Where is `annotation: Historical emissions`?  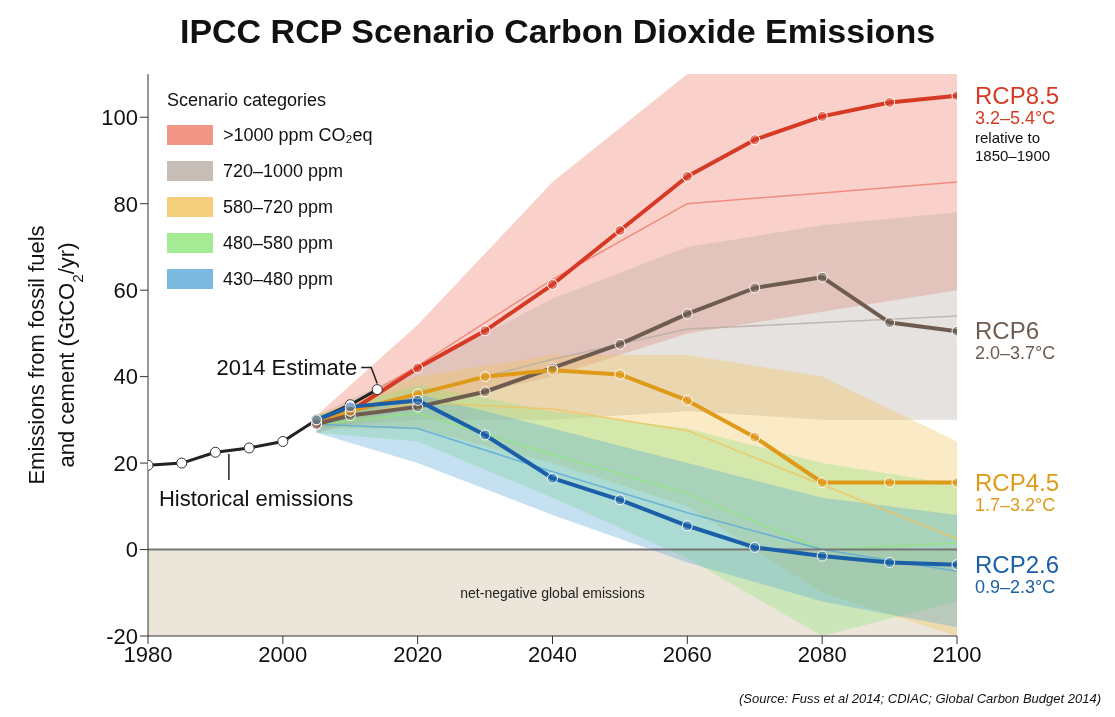
annotation: Historical emissions is located at coordinates (256, 499).